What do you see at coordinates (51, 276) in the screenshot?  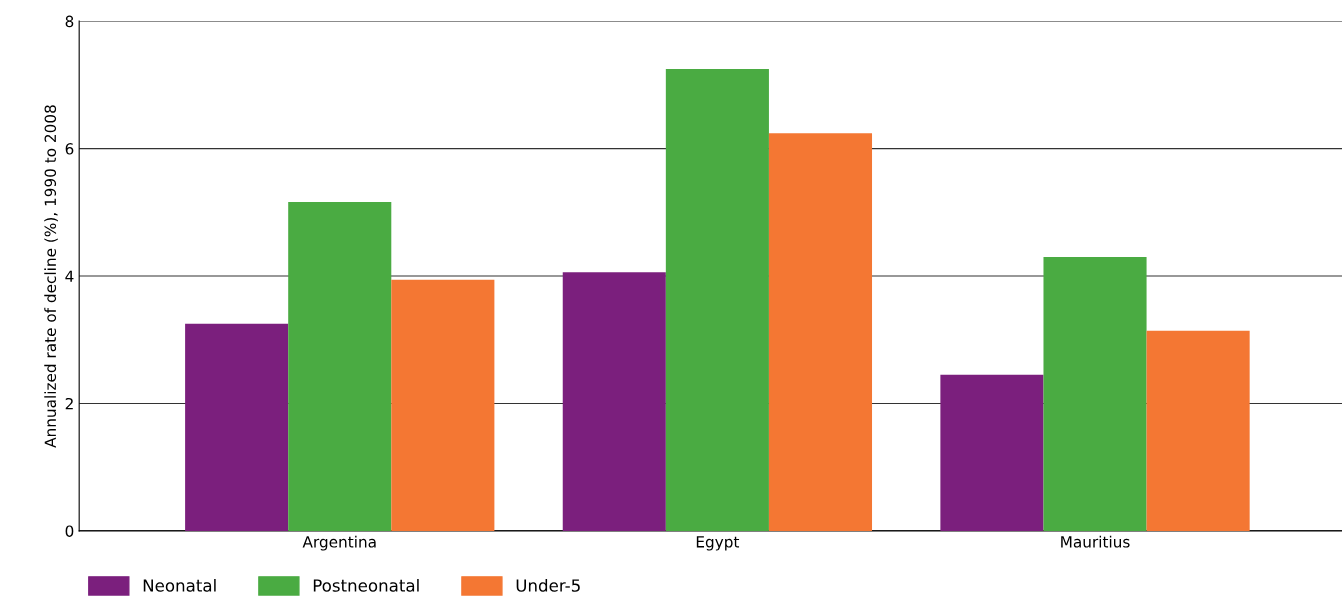 I see `y-axis-title: Annualized rate of decline (%), 1990 to 2008` at bounding box center [51, 276].